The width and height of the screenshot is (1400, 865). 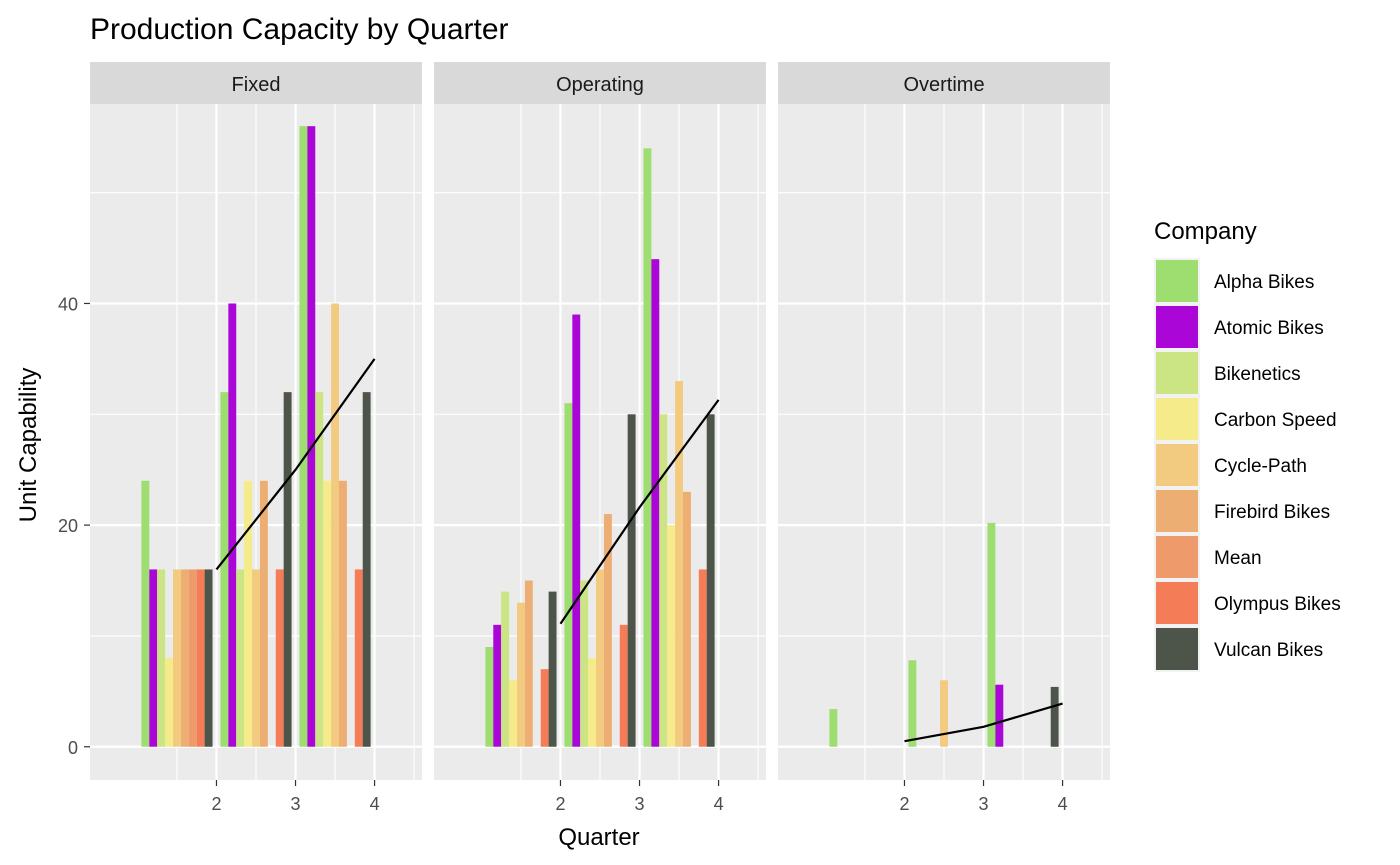 I want to click on chart-title: Production Capacity by Quarter, so click(x=299, y=29).